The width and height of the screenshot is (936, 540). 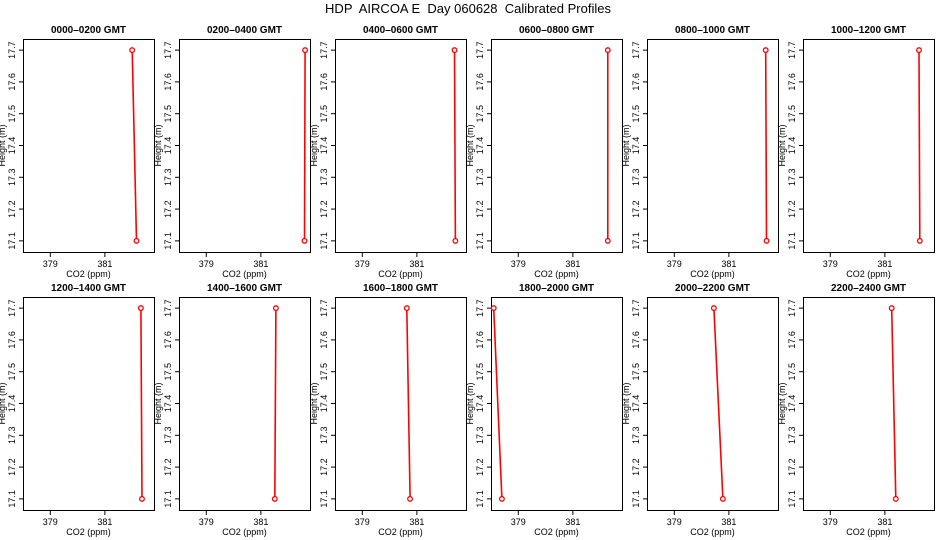 I want to click on panel-title: 1200–1400 GMT, so click(x=88, y=288).